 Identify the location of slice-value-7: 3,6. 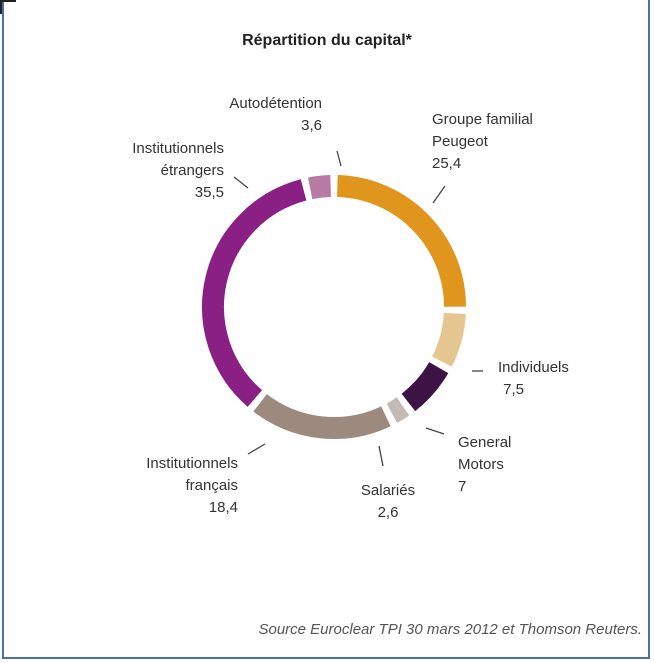
(311, 125).